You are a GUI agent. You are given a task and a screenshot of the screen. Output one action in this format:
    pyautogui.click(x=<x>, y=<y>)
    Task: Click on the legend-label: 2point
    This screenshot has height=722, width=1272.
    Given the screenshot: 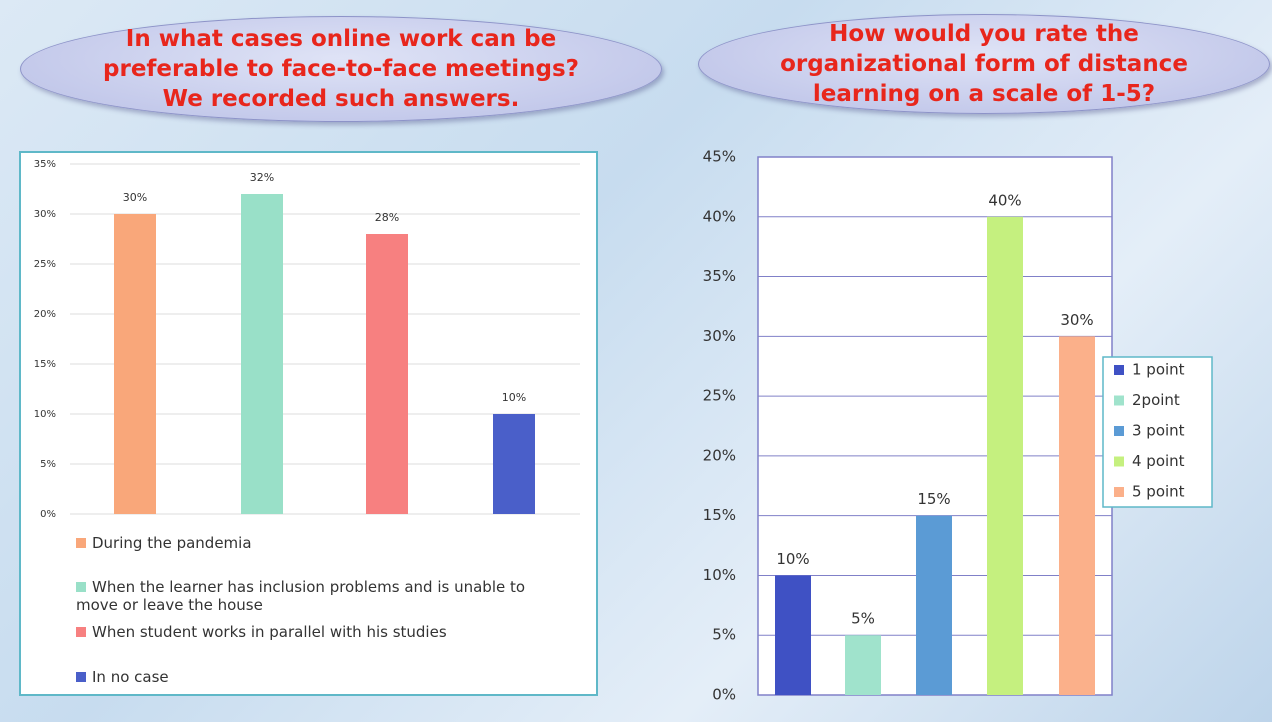 What is the action you would take?
    pyautogui.click(x=1156, y=400)
    